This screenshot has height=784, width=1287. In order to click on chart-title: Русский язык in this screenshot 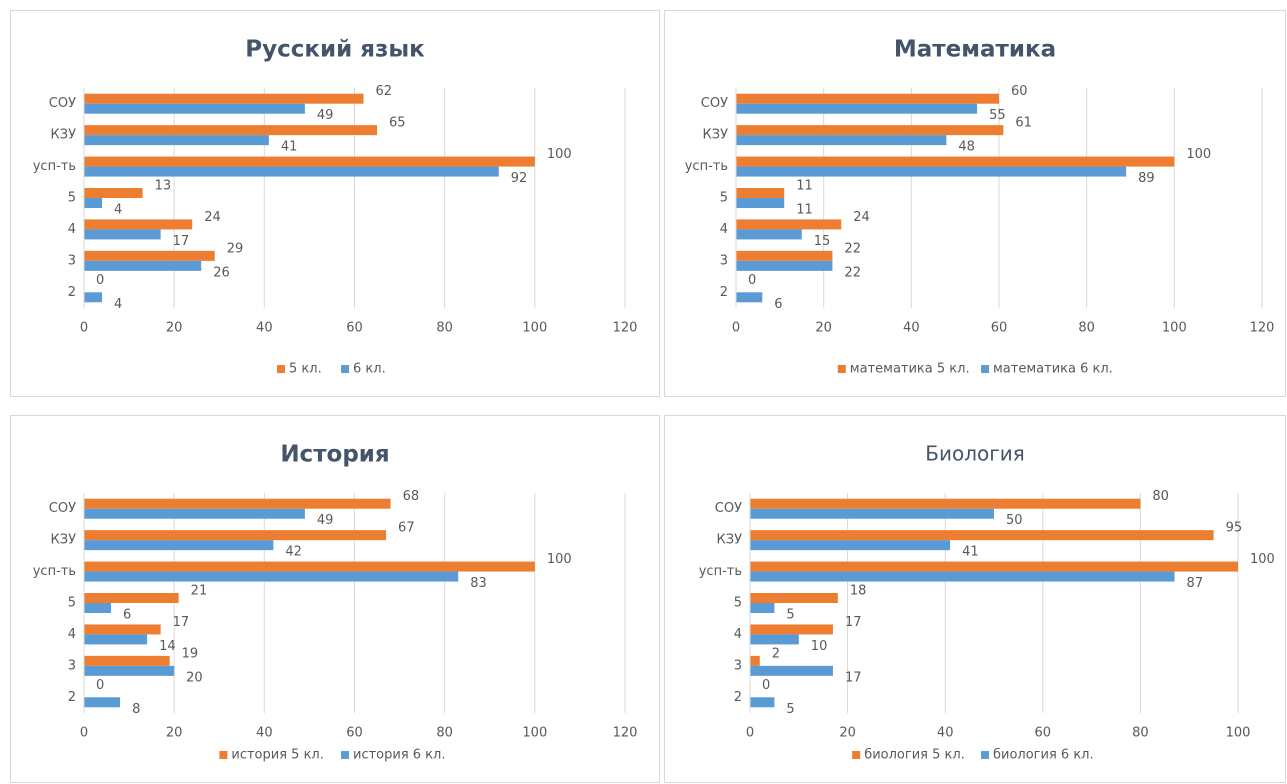, I will do `click(335, 50)`.